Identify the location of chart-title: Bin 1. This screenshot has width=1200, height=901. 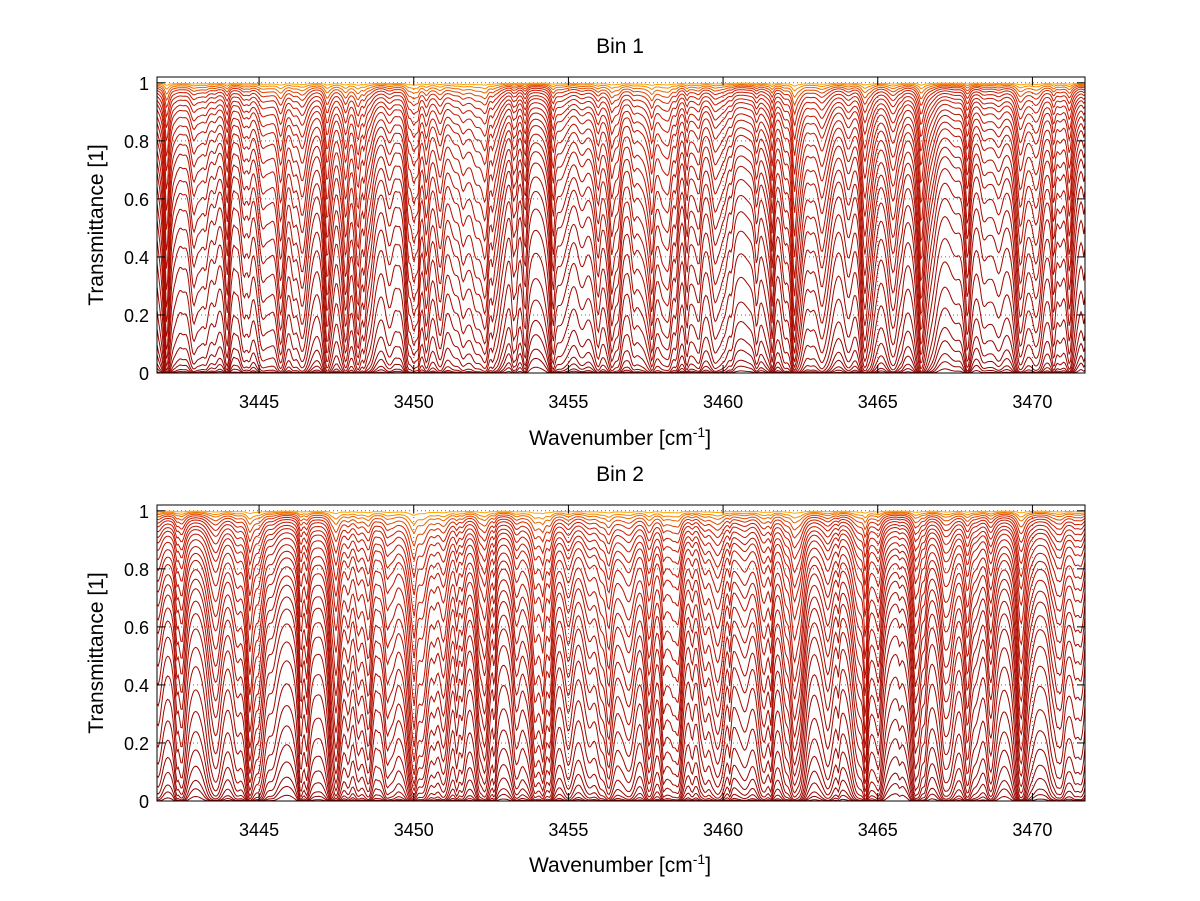
(620, 46).